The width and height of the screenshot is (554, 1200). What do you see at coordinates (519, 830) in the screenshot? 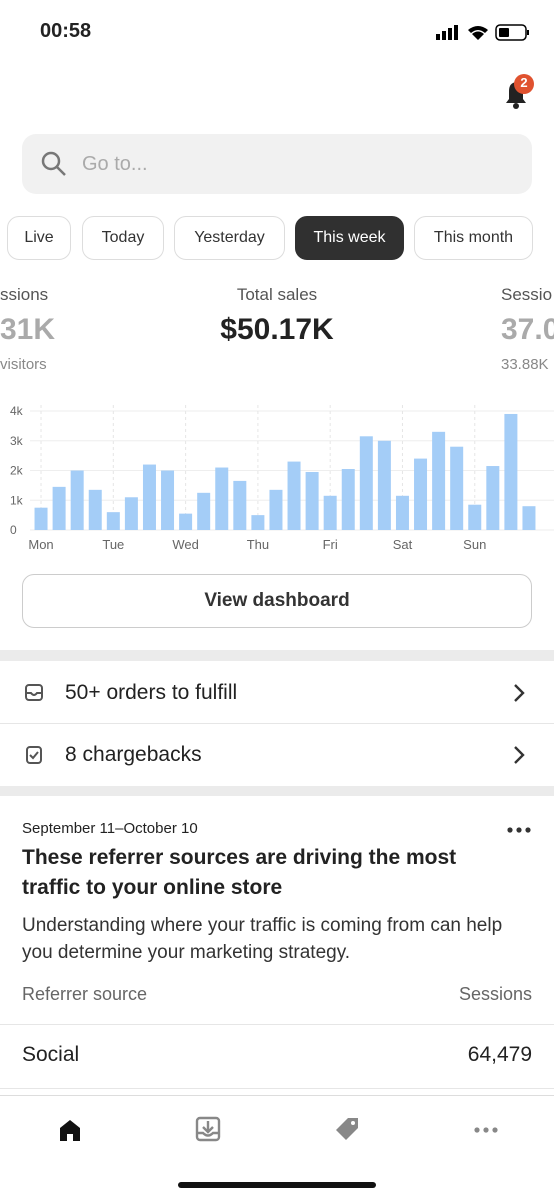
I see `more-menu` at bounding box center [519, 830].